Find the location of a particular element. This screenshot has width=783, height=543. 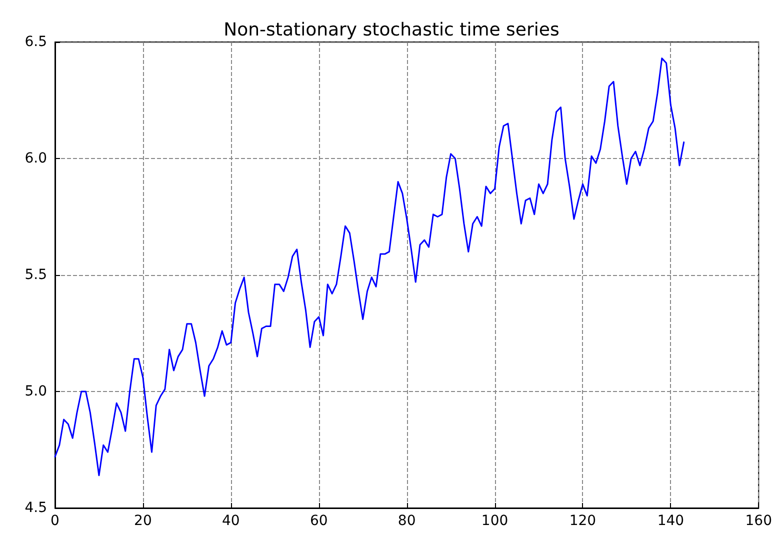

x-tick-label: 140 is located at coordinates (670, 521).